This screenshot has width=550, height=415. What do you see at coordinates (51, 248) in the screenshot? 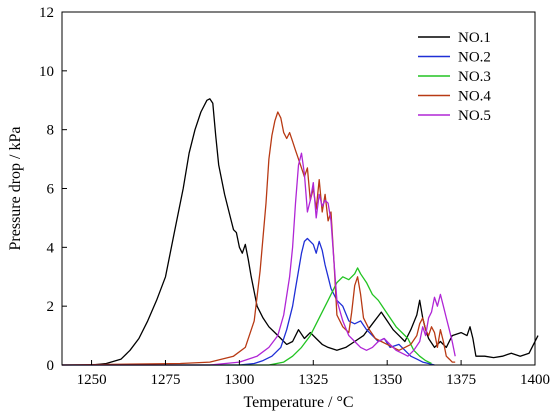
I see `y-tick-label: 4` at bounding box center [51, 248].